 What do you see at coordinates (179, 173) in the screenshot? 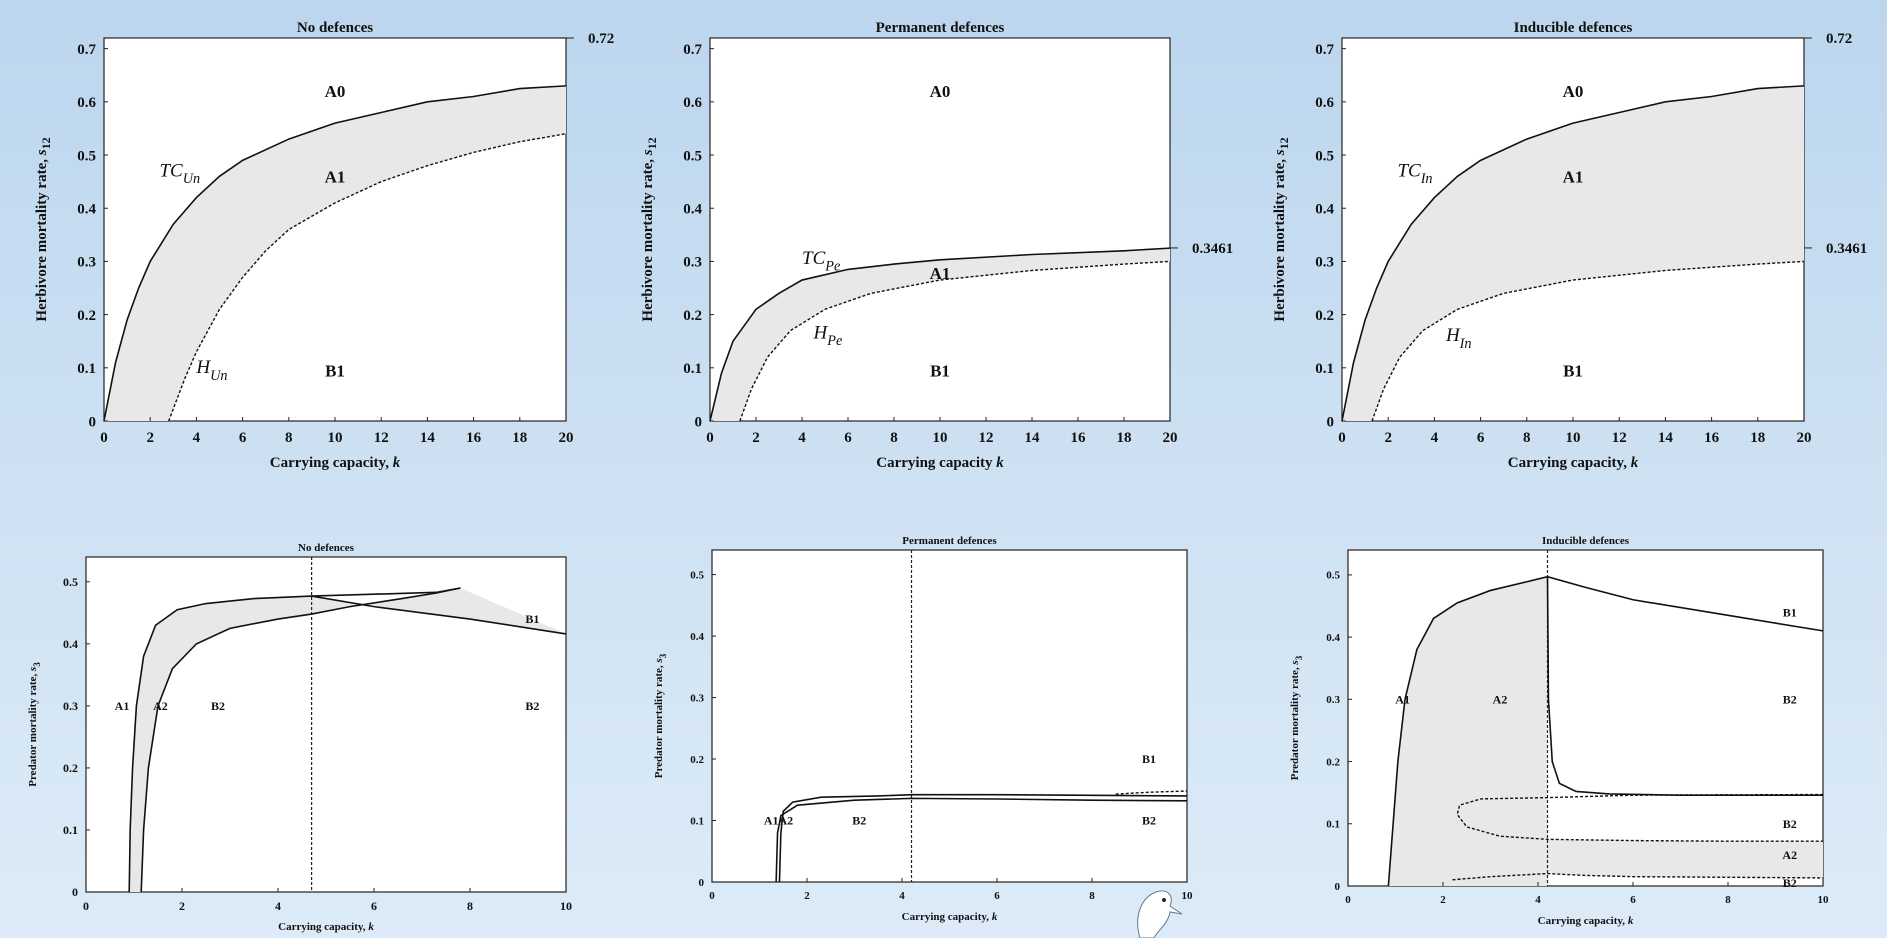
I see `curve-label: TCUn` at bounding box center [179, 173].